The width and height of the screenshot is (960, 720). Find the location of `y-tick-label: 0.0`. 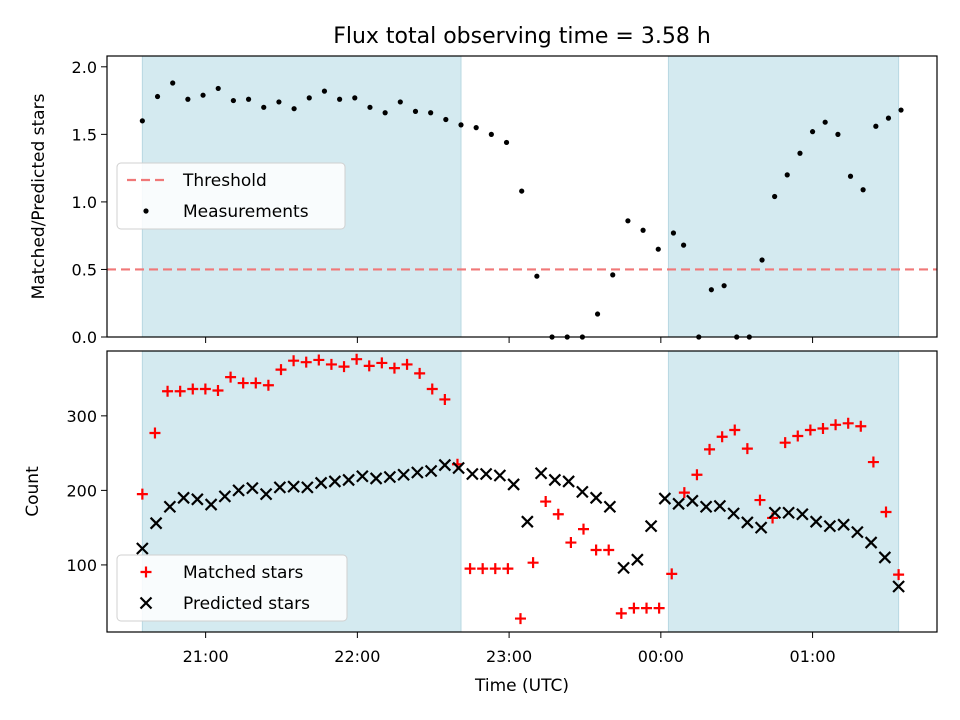

y-tick-label: 0.0 is located at coordinates (84, 337).